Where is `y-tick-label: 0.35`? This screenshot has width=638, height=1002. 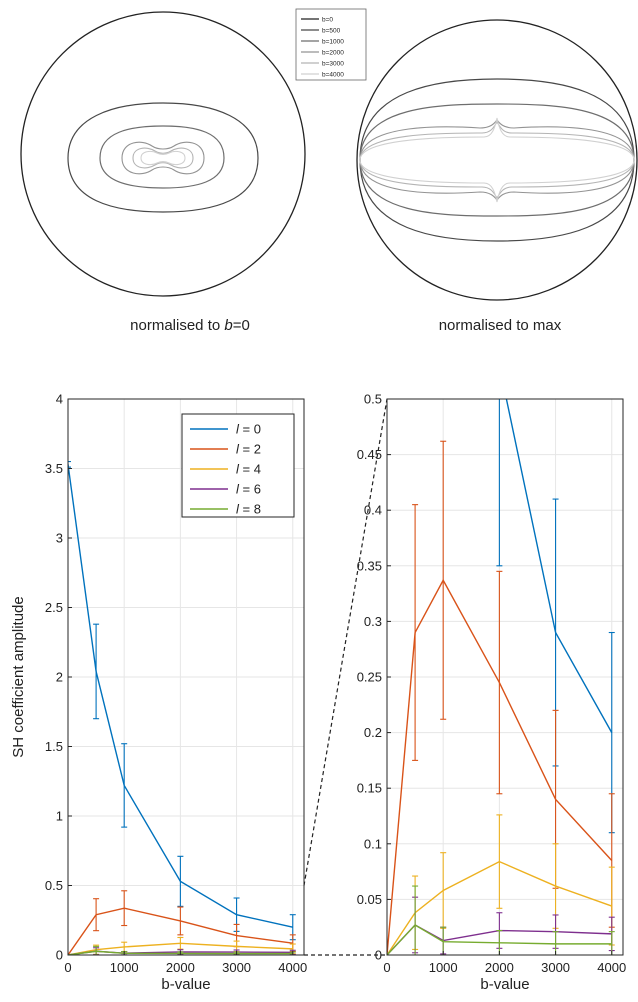 y-tick-label: 0.35 is located at coordinates (369, 565).